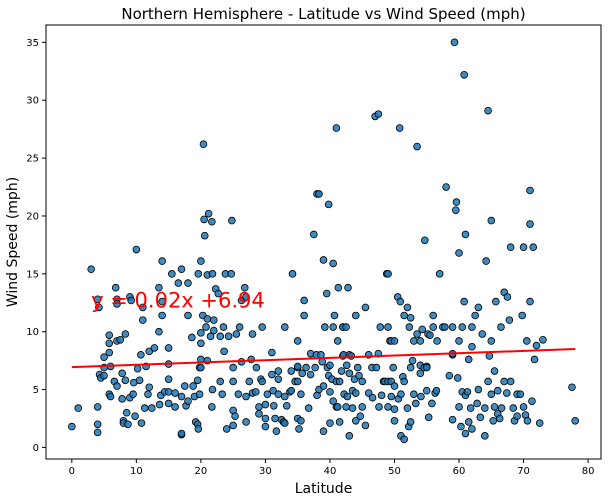  What do you see at coordinates (201, 471) in the screenshot?
I see `x-tick-label: 20` at bounding box center [201, 471].